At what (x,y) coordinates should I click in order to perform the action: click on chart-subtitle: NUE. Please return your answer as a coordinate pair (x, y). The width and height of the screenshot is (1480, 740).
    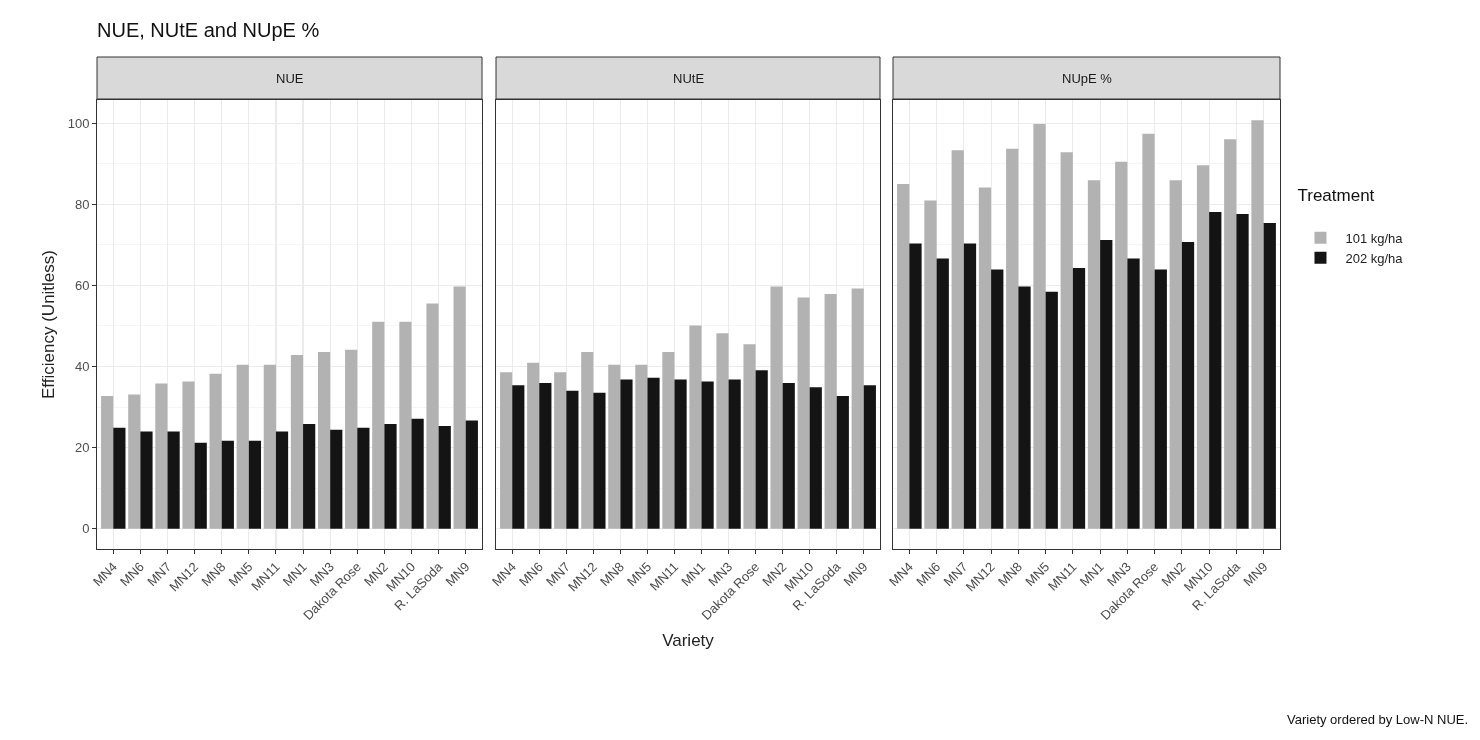
    Looking at the image, I should click on (290, 78).